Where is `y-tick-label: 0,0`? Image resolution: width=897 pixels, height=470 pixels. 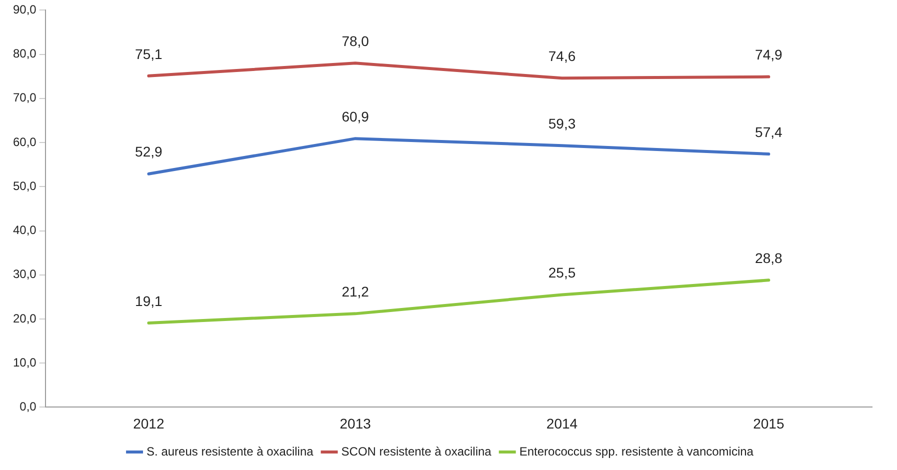 y-tick-label: 0,0 is located at coordinates (28, 407).